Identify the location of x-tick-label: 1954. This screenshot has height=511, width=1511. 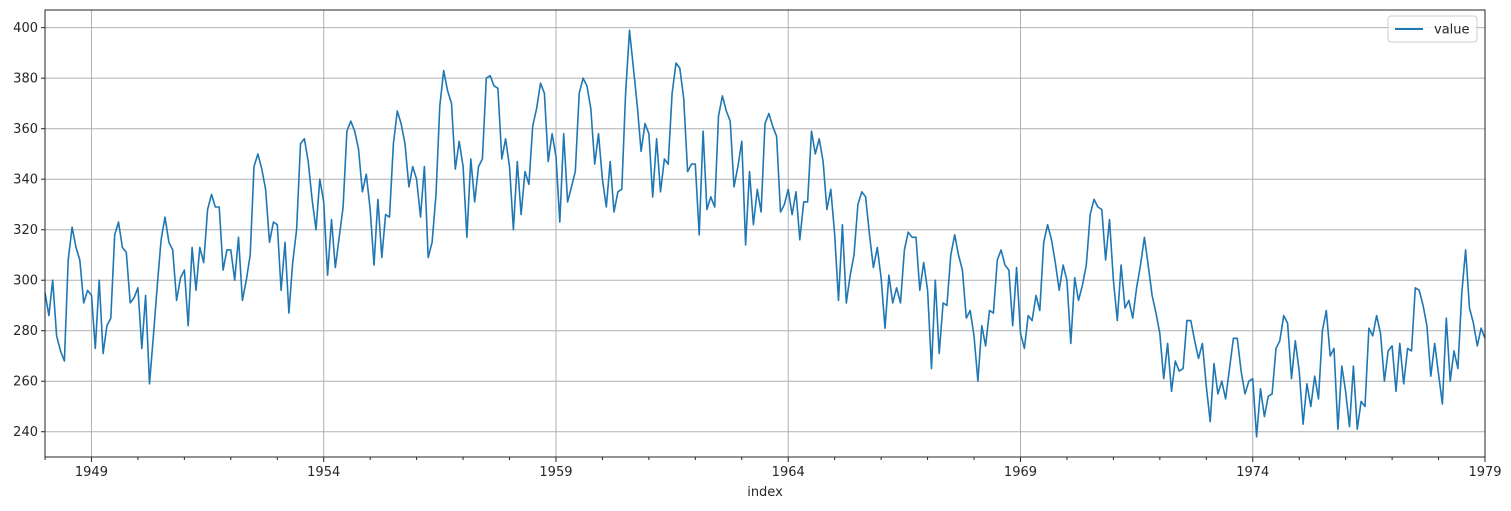
(323, 472).